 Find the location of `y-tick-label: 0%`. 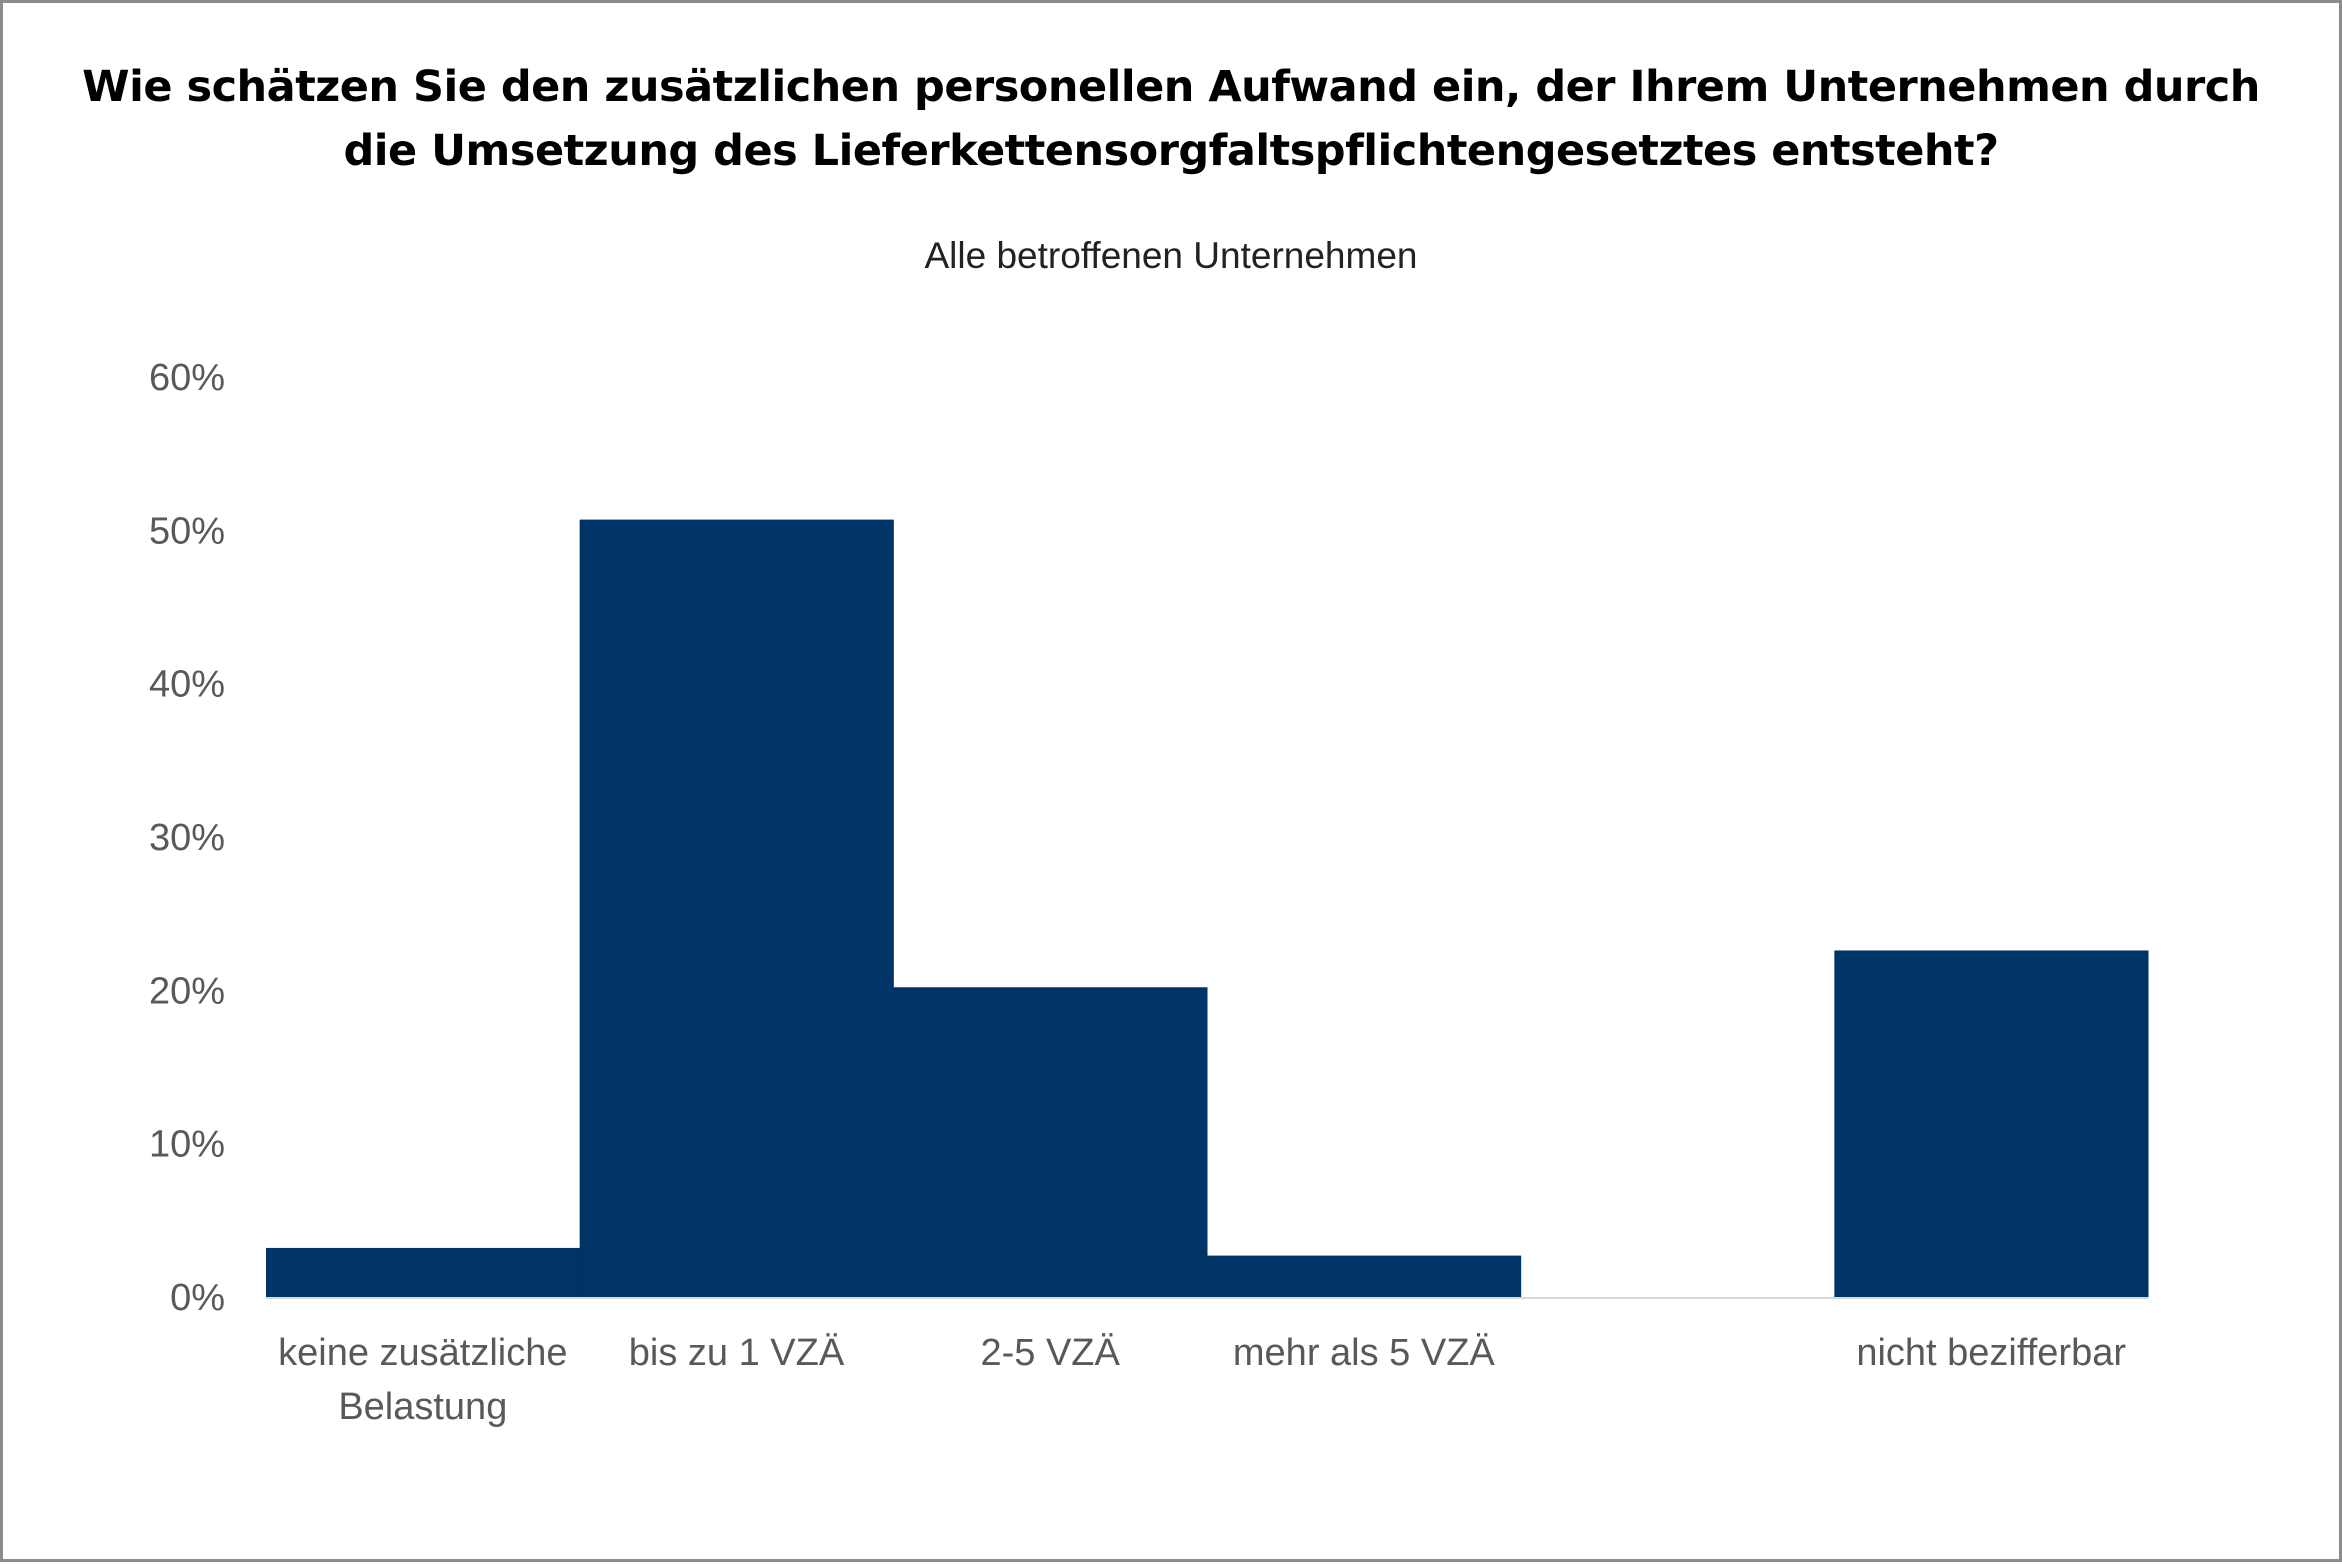

y-tick-label: 0% is located at coordinates (197, 1298).